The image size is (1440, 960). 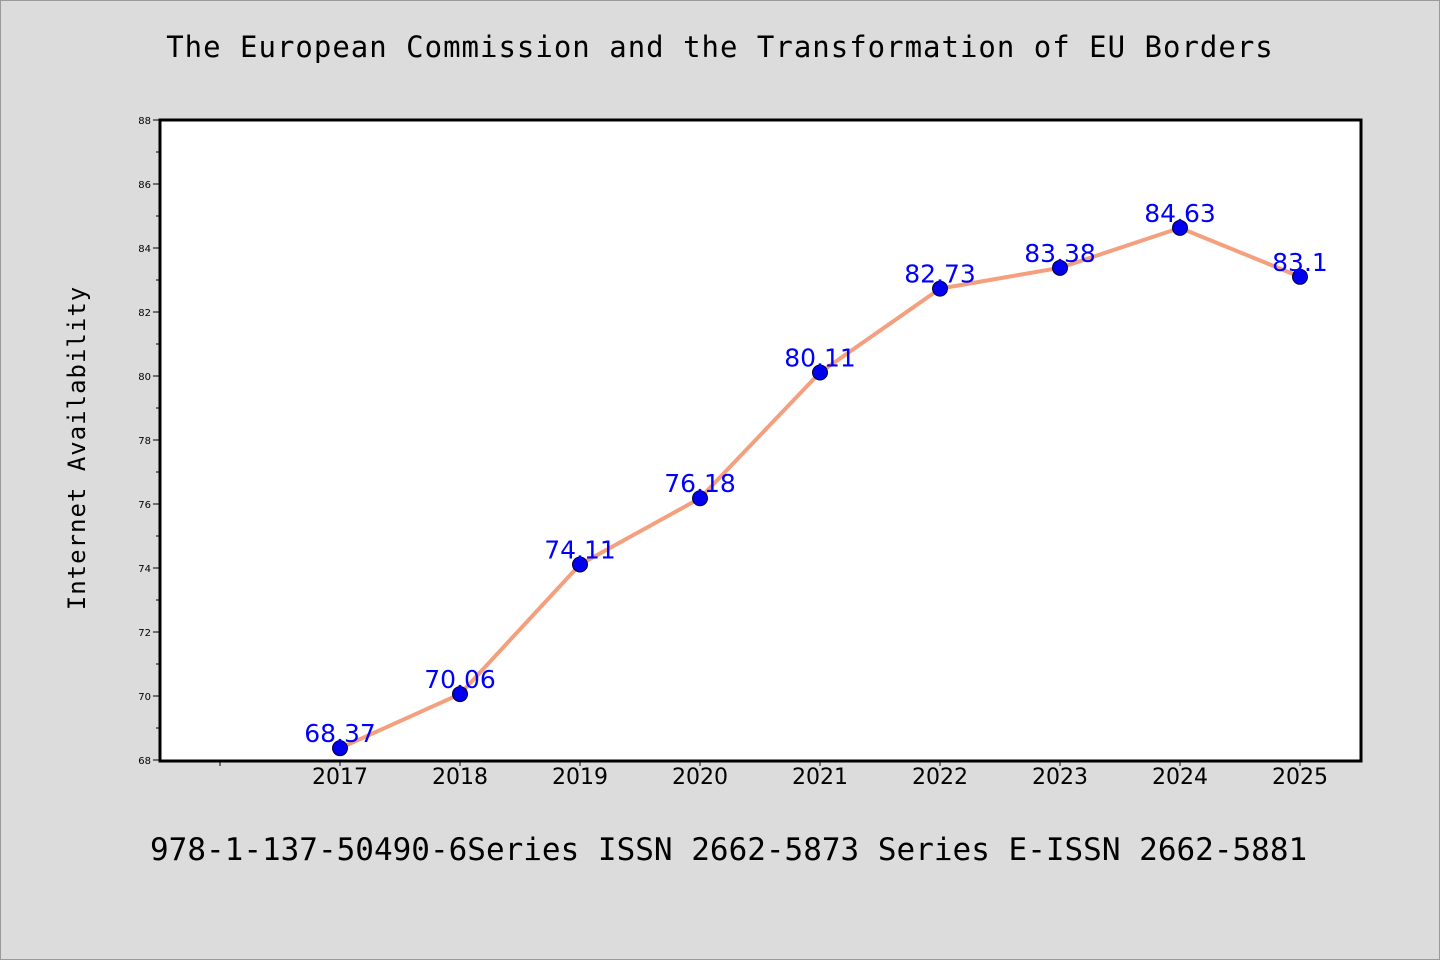 I want to click on y-tick-label: 74, so click(x=144, y=569).